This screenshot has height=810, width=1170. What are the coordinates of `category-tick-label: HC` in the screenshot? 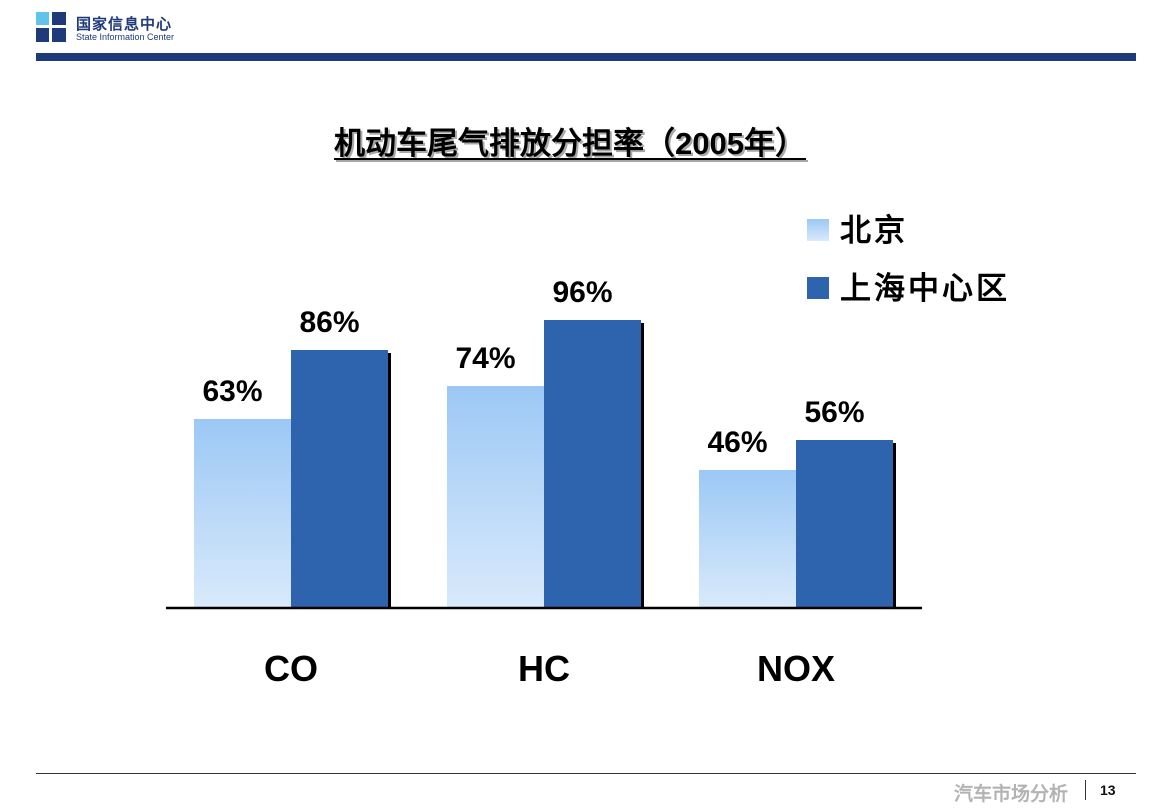 It's located at (544, 668).